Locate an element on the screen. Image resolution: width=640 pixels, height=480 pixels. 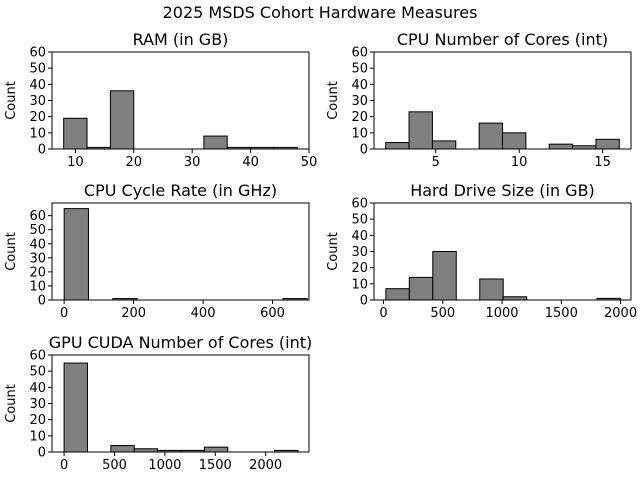
figure-suptitle: 2025 MSDS Cohort Hardware Measures is located at coordinates (320, 12).